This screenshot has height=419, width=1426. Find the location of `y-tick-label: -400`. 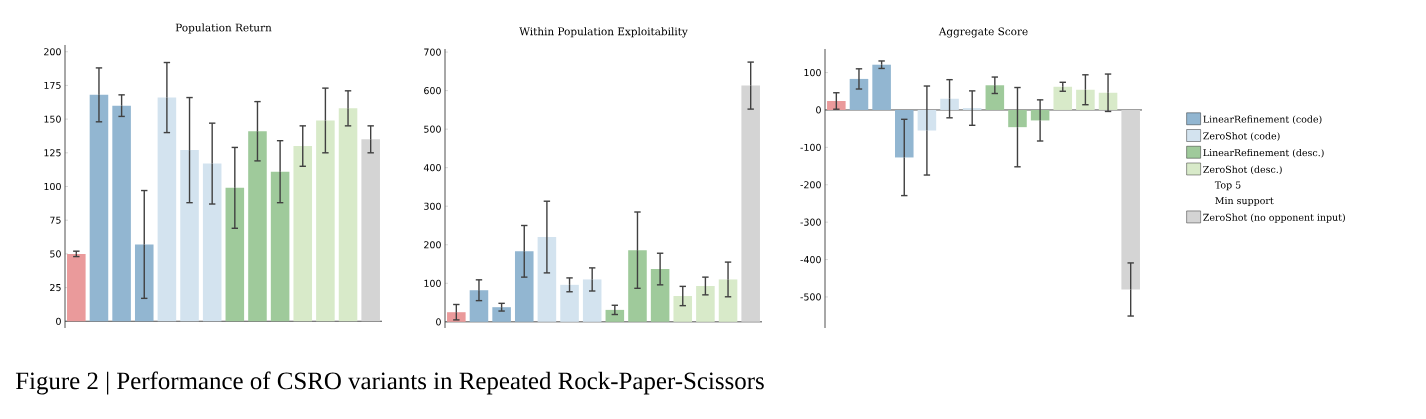

y-tick-label: -400 is located at coordinates (810, 259).